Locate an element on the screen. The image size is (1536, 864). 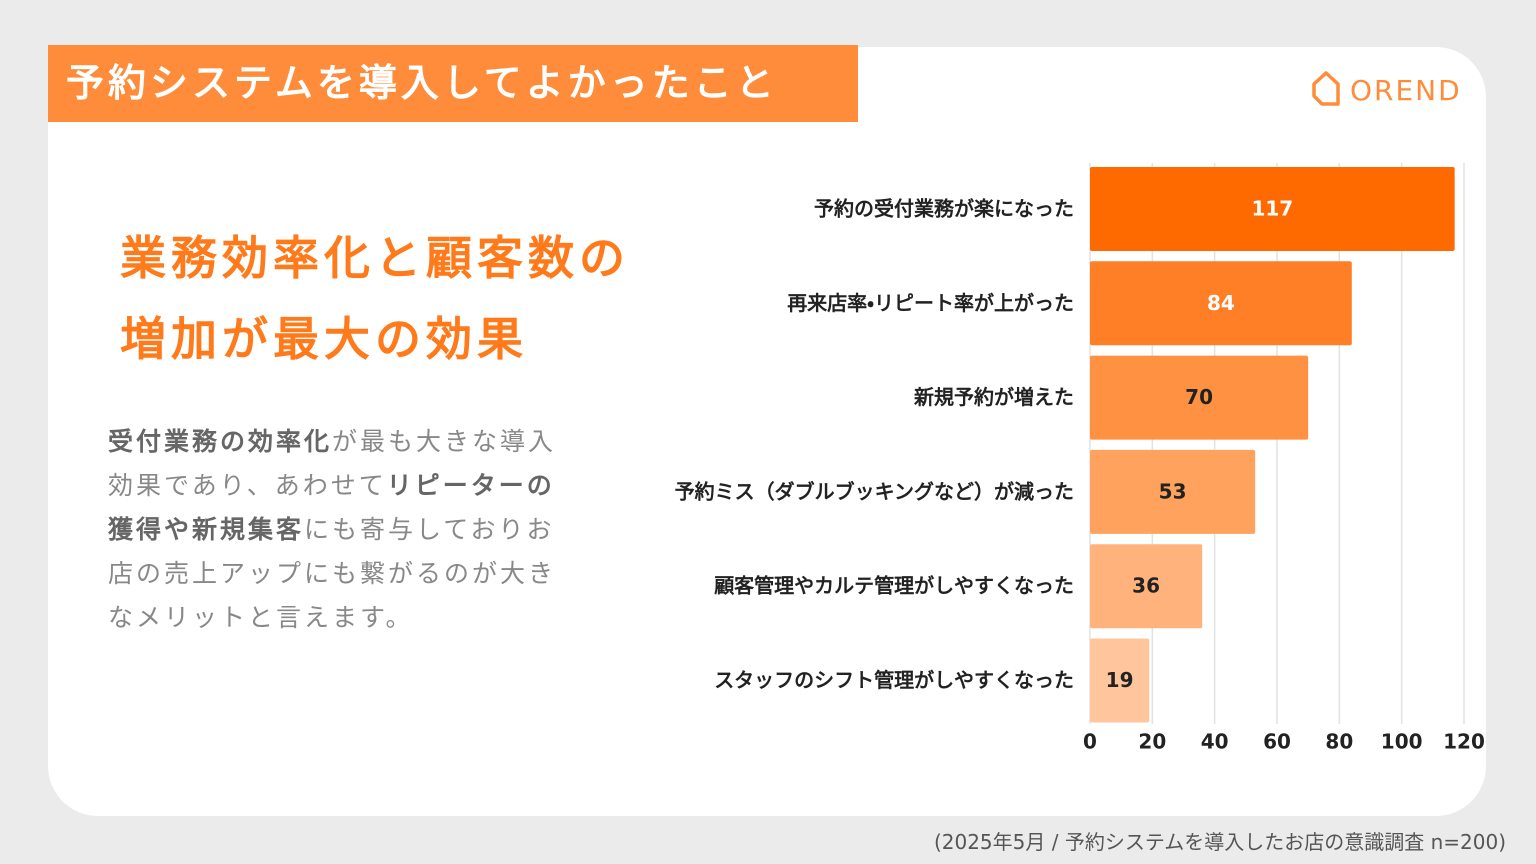
body-line: 獲得や新規集客にも寄与しておりお is located at coordinates (332, 530).